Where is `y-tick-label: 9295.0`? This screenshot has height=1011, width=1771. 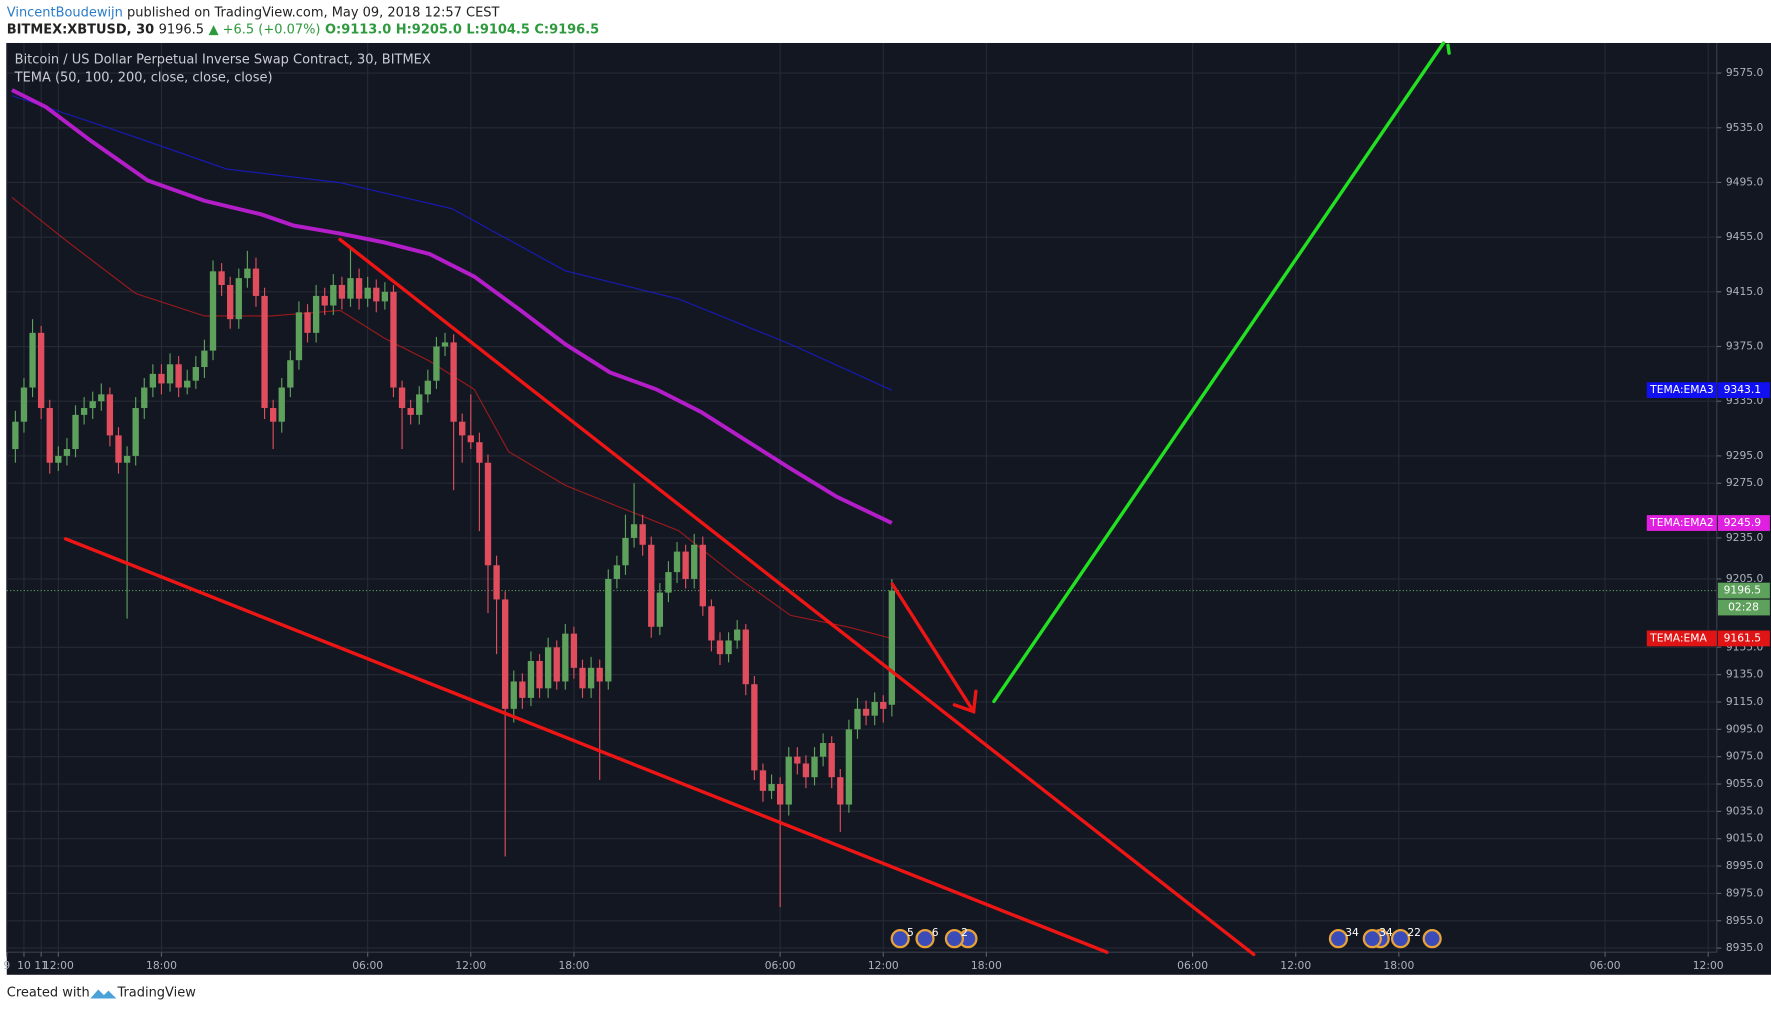 y-tick-label: 9295.0 is located at coordinates (1745, 455).